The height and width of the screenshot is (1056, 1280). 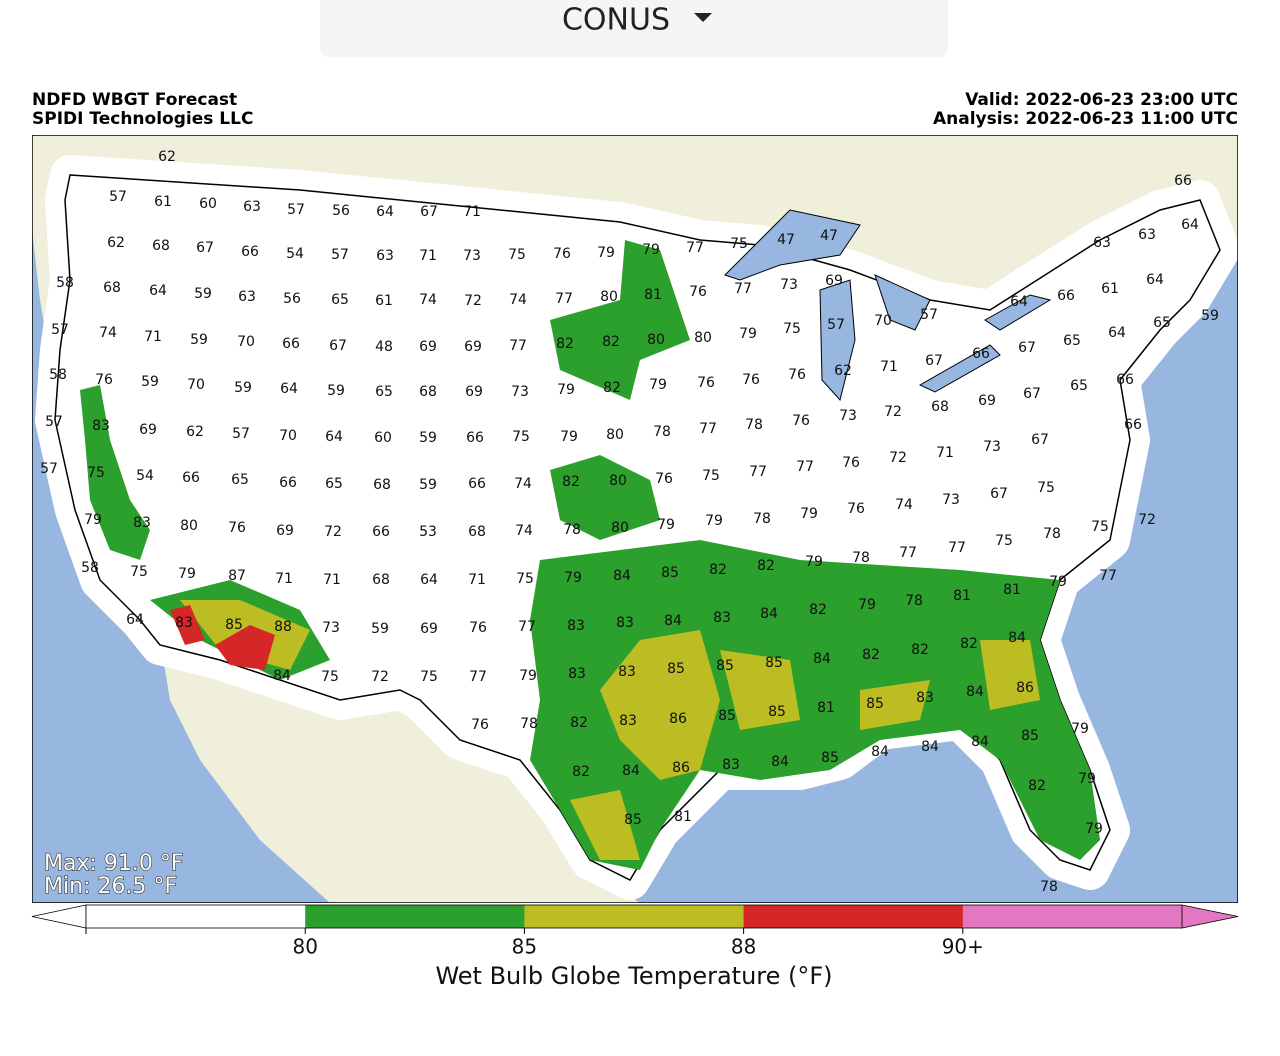 What do you see at coordinates (1210, 916) in the screenshot?
I see `colorbar-extend-high` at bounding box center [1210, 916].